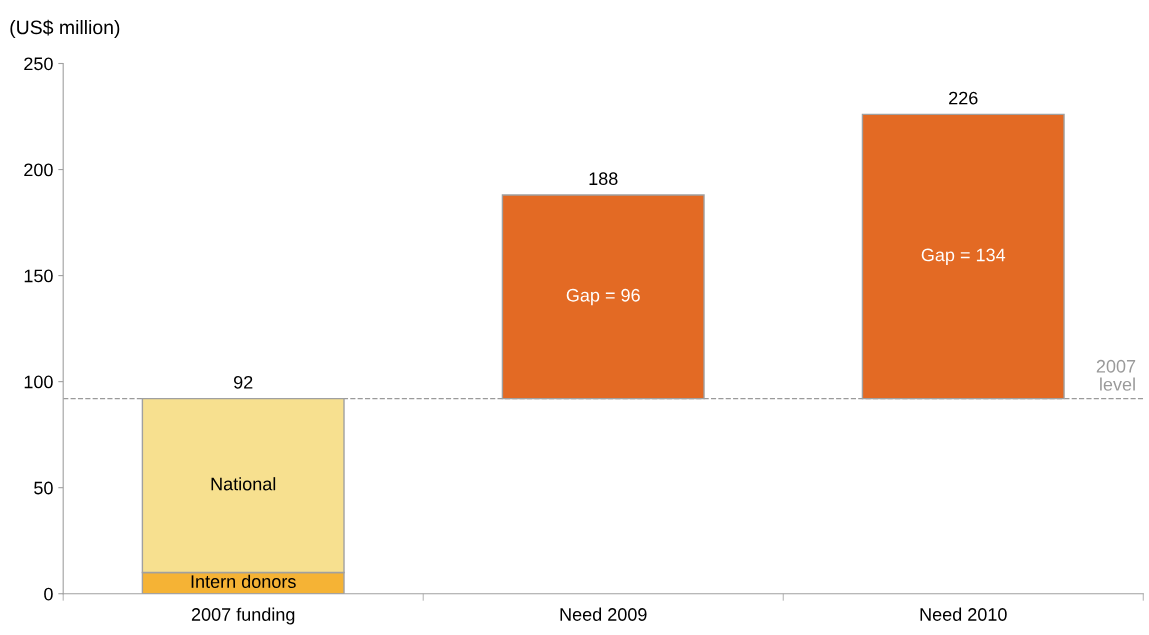  What do you see at coordinates (243, 484) in the screenshot?
I see `series-label: National` at bounding box center [243, 484].